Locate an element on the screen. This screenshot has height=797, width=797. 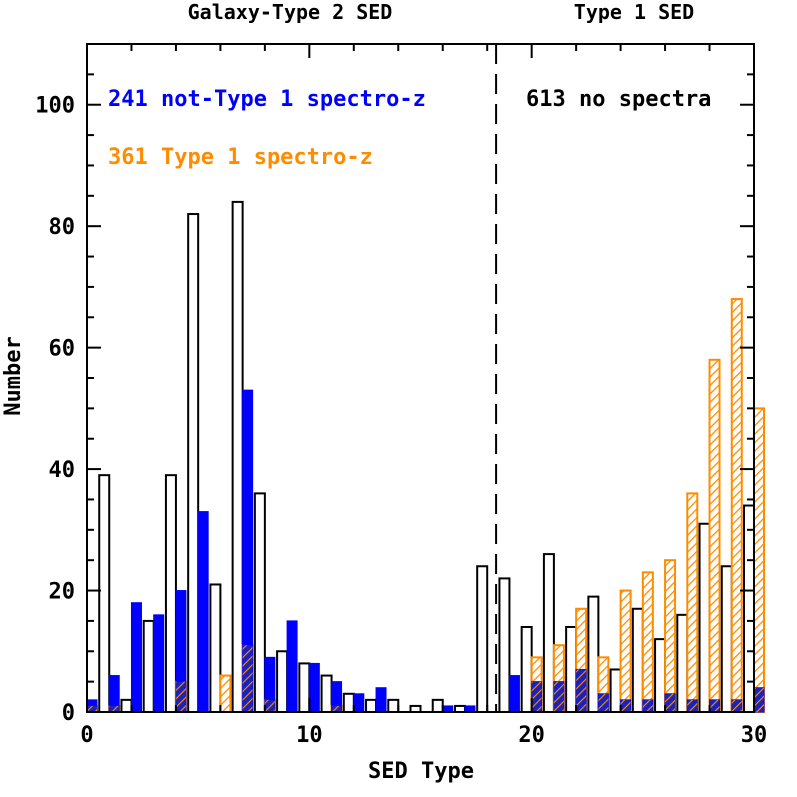
x-tick-label: 20 is located at coordinates (531, 735).